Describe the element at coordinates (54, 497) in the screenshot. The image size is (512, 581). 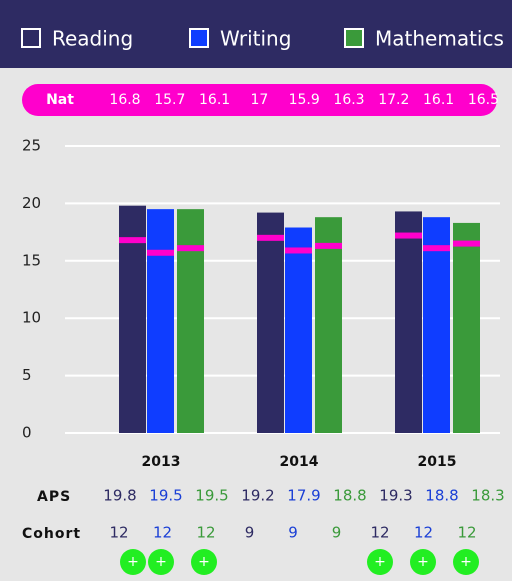
I see `aps-label: APS` at that location.